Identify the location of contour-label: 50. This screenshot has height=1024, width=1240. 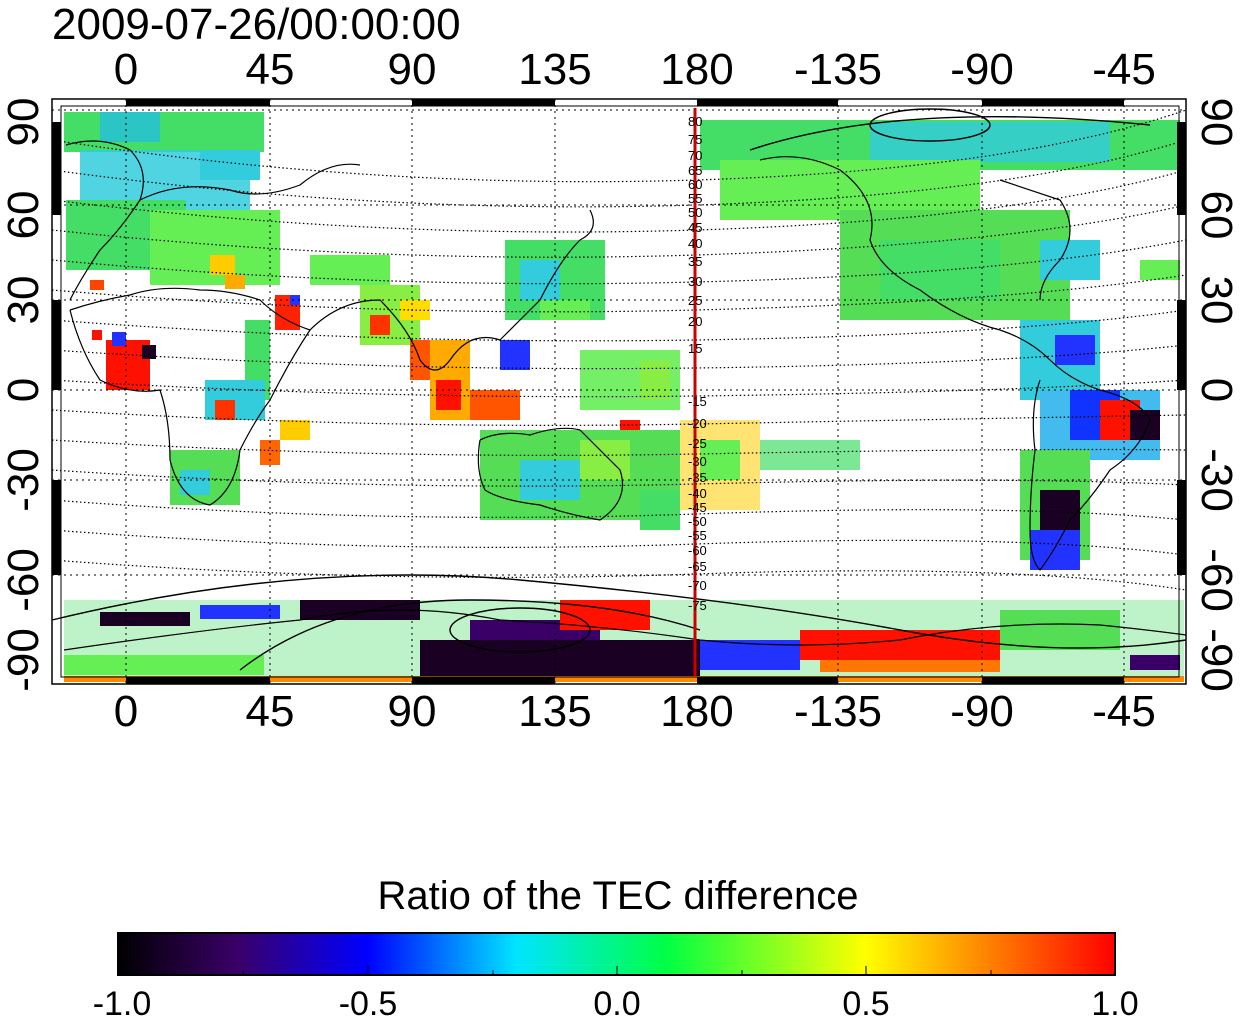
(695, 212).